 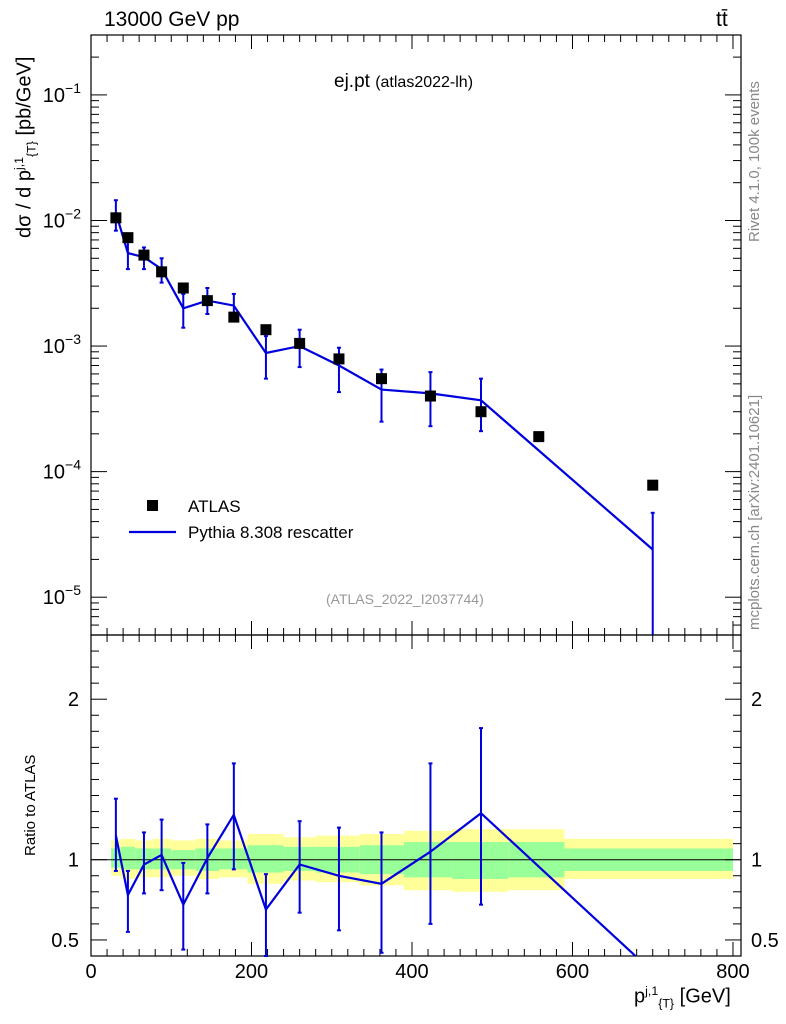 I want to click on main-y-axis-title: dσ / d pj,1{T} [pb/GeV], so click(x=25, y=147).